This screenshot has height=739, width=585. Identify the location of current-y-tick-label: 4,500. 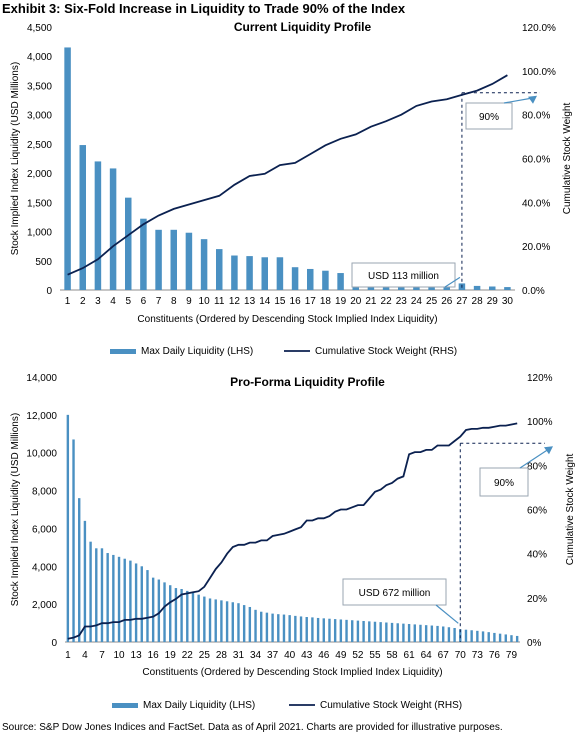
(39, 28).